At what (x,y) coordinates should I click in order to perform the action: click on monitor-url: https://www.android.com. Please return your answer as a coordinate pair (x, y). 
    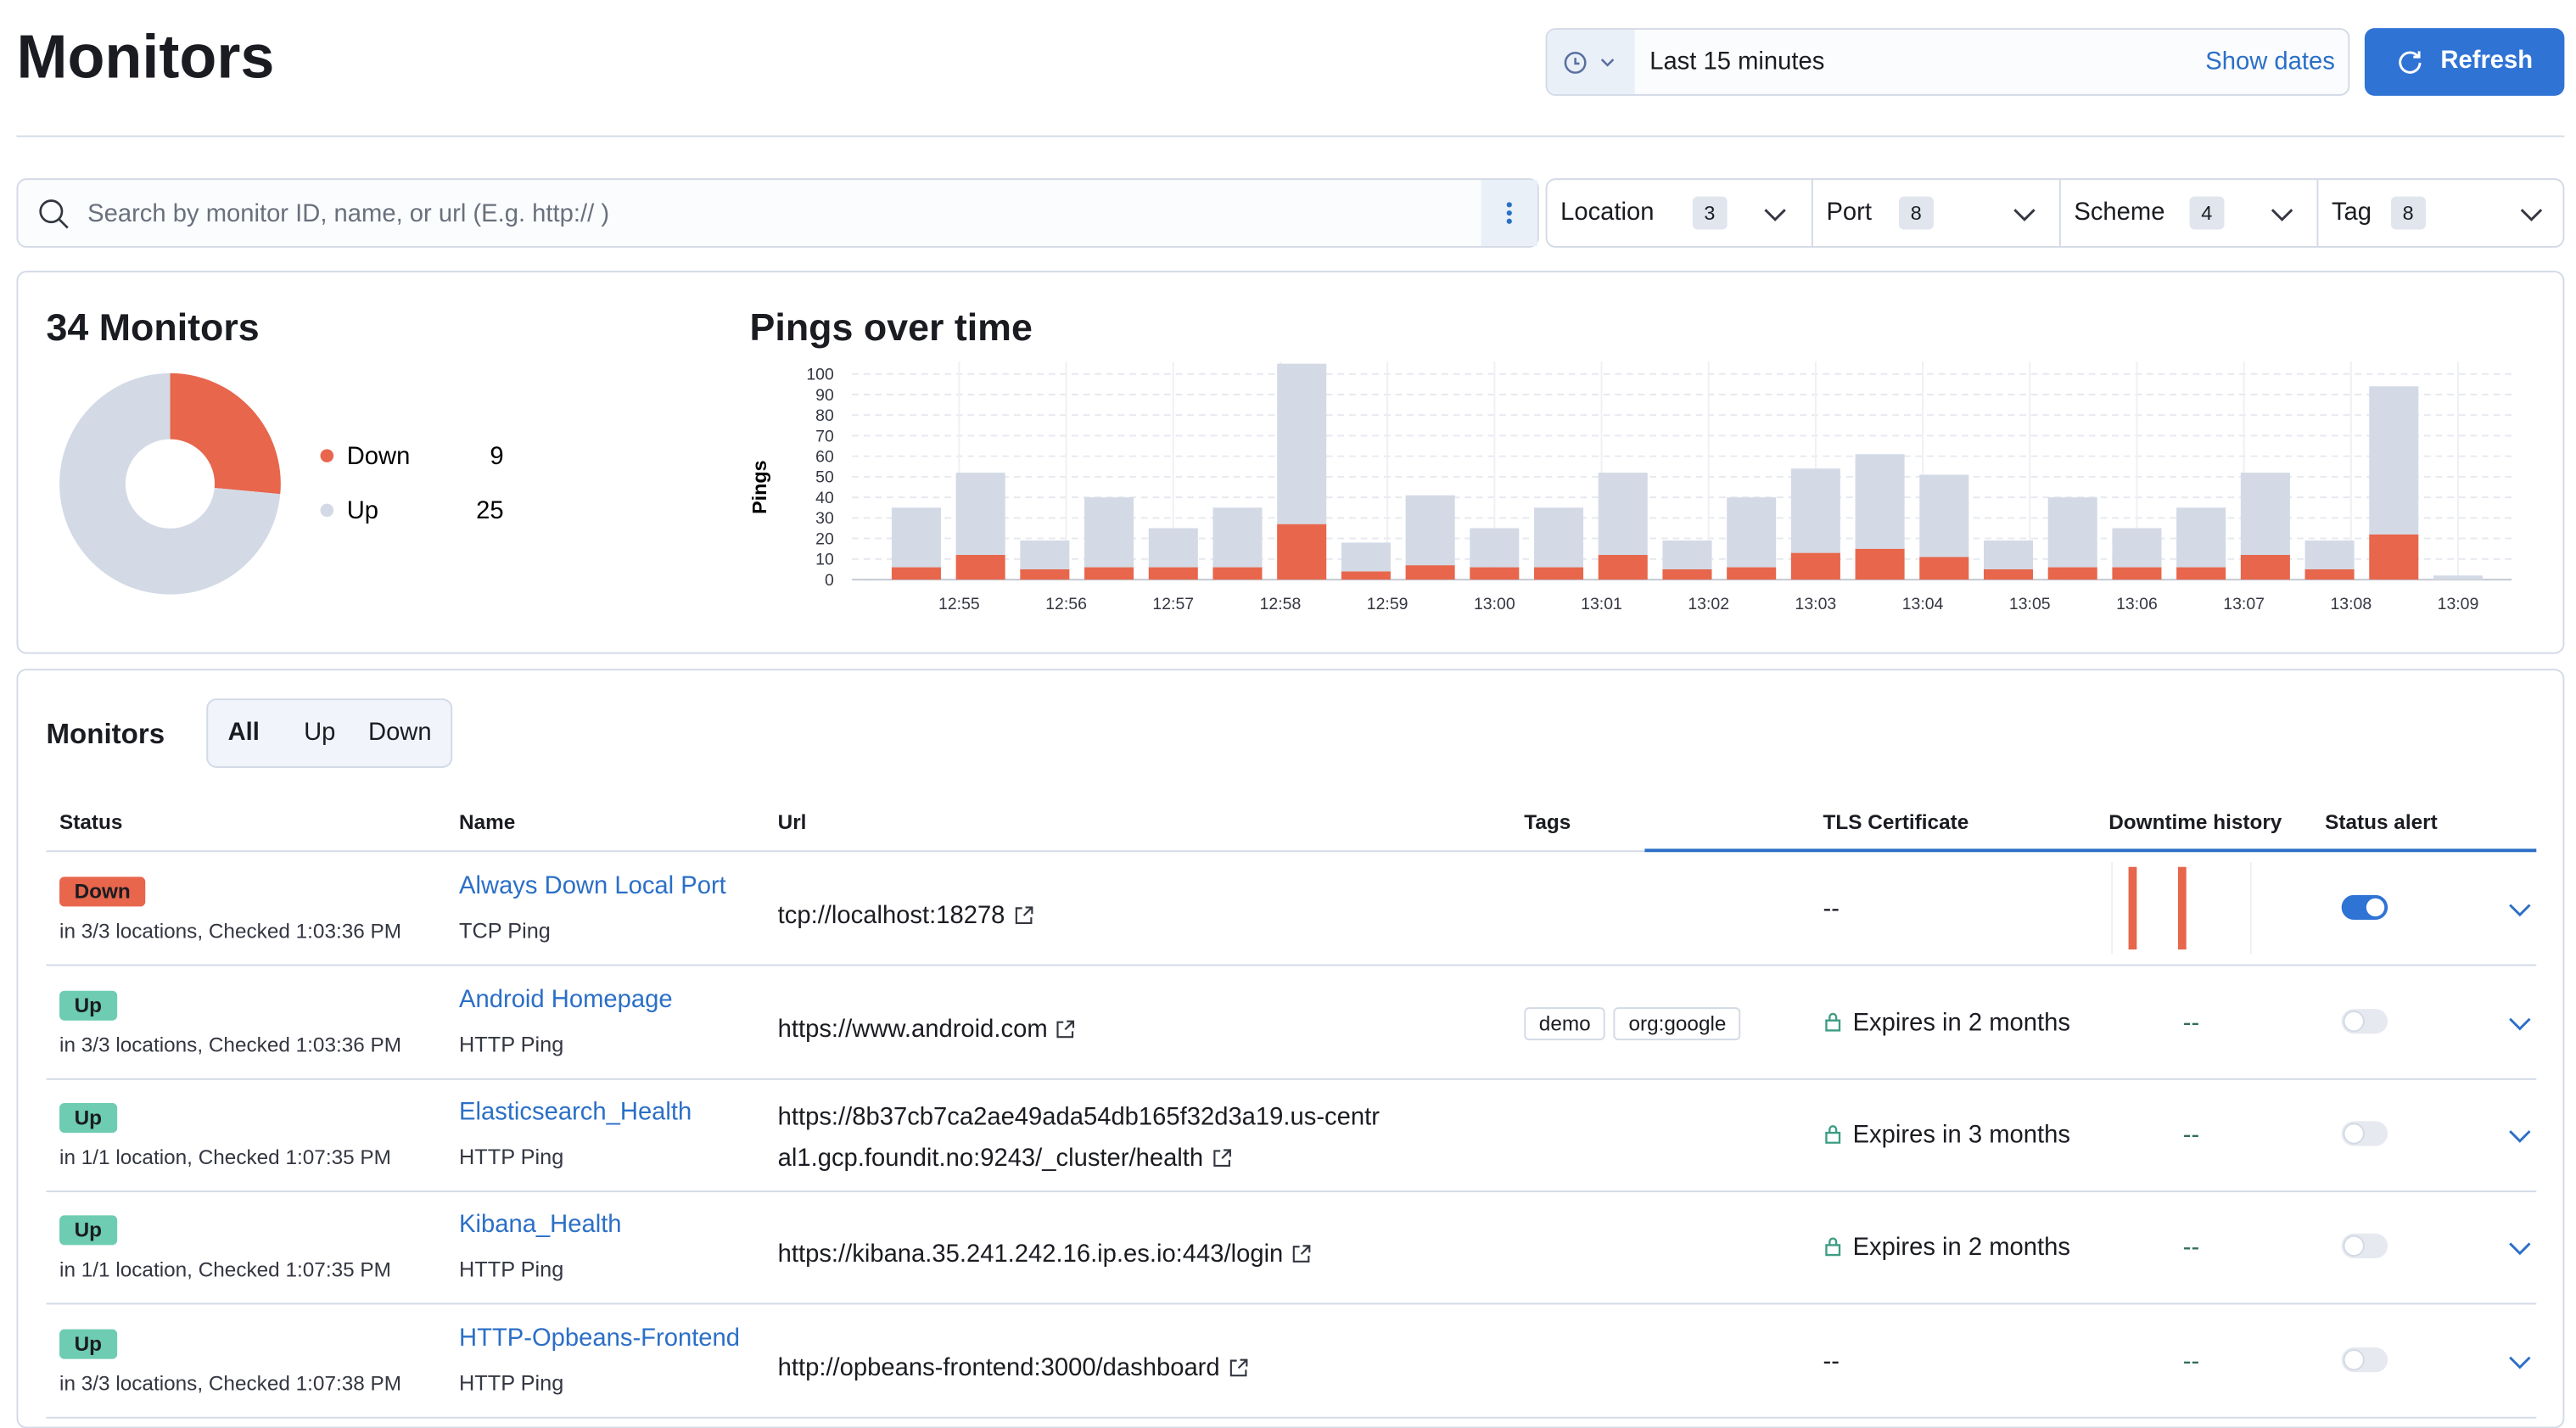
    Looking at the image, I should click on (1141, 1029).